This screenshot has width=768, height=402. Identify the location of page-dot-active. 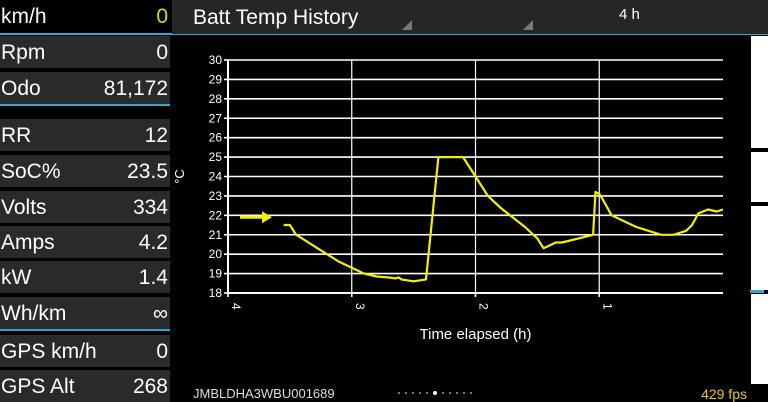
(435, 393).